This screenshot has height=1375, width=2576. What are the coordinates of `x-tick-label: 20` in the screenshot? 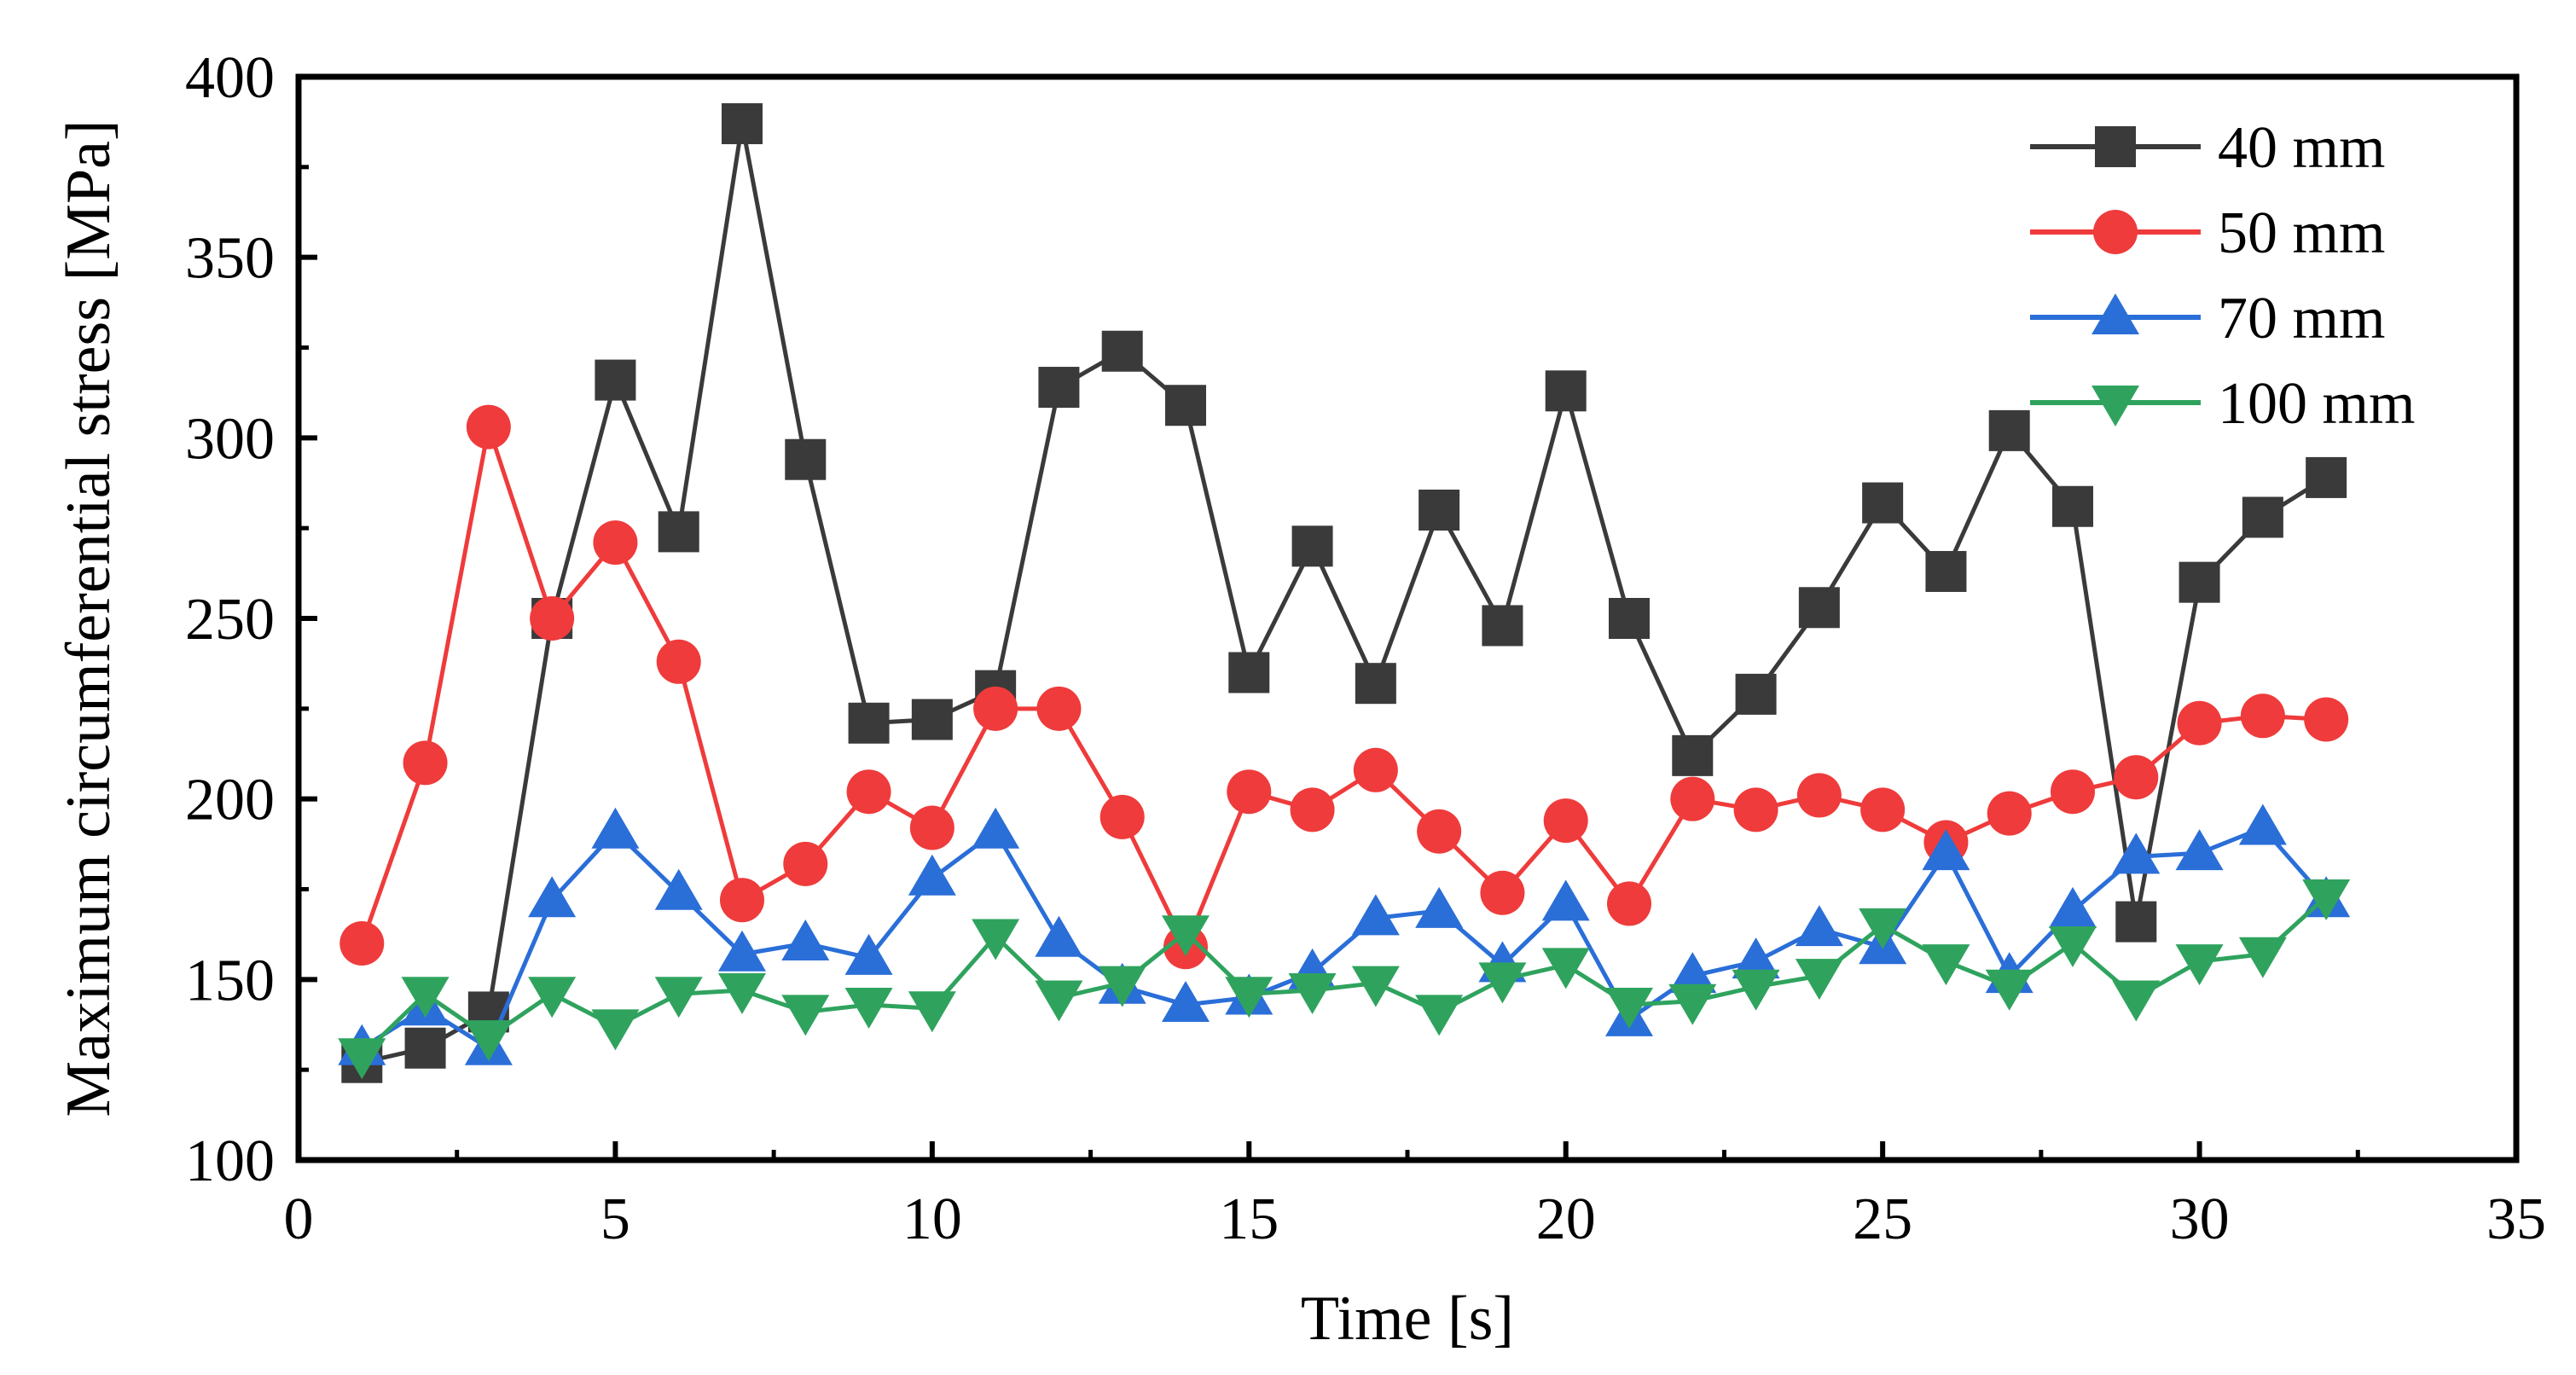 It's located at (1566, 1219).